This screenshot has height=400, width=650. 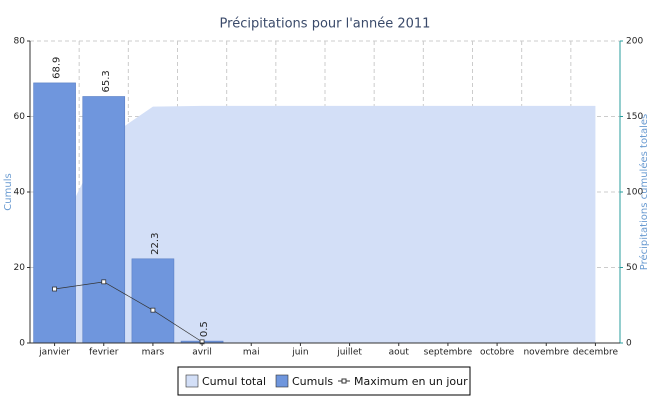 What do you see at coordinates (344, 381) in the screenshot?
I see `legend-marker` at bounding box center [344, 381].